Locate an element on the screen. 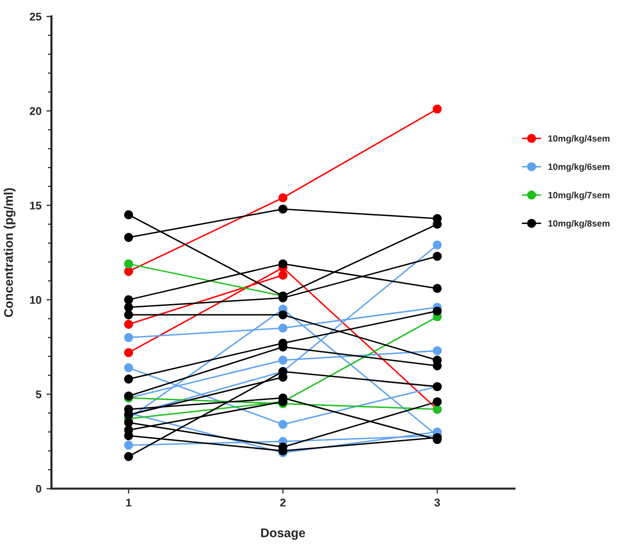  x-tick-label: 1 is located at coordinates (129, 502).